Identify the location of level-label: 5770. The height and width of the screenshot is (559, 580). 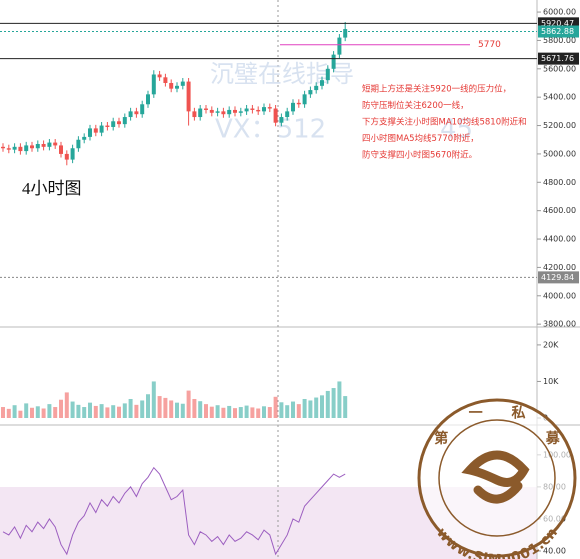
(489, 45).